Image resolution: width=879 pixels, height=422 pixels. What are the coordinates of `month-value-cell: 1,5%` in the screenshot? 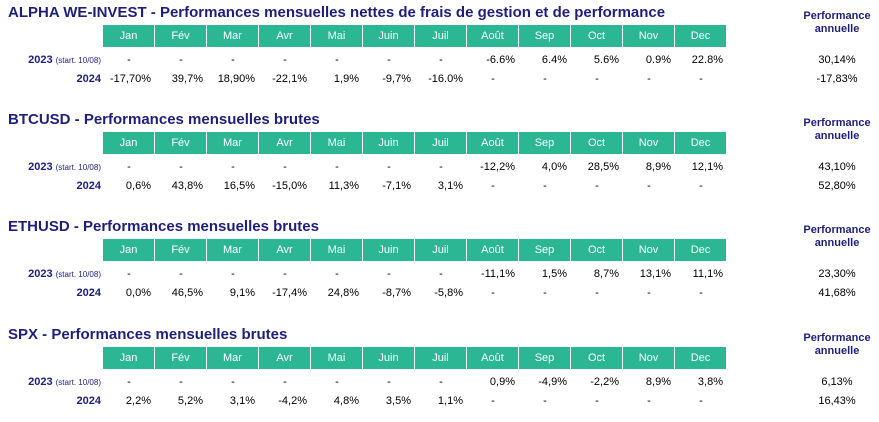 It's located at (554, 274).